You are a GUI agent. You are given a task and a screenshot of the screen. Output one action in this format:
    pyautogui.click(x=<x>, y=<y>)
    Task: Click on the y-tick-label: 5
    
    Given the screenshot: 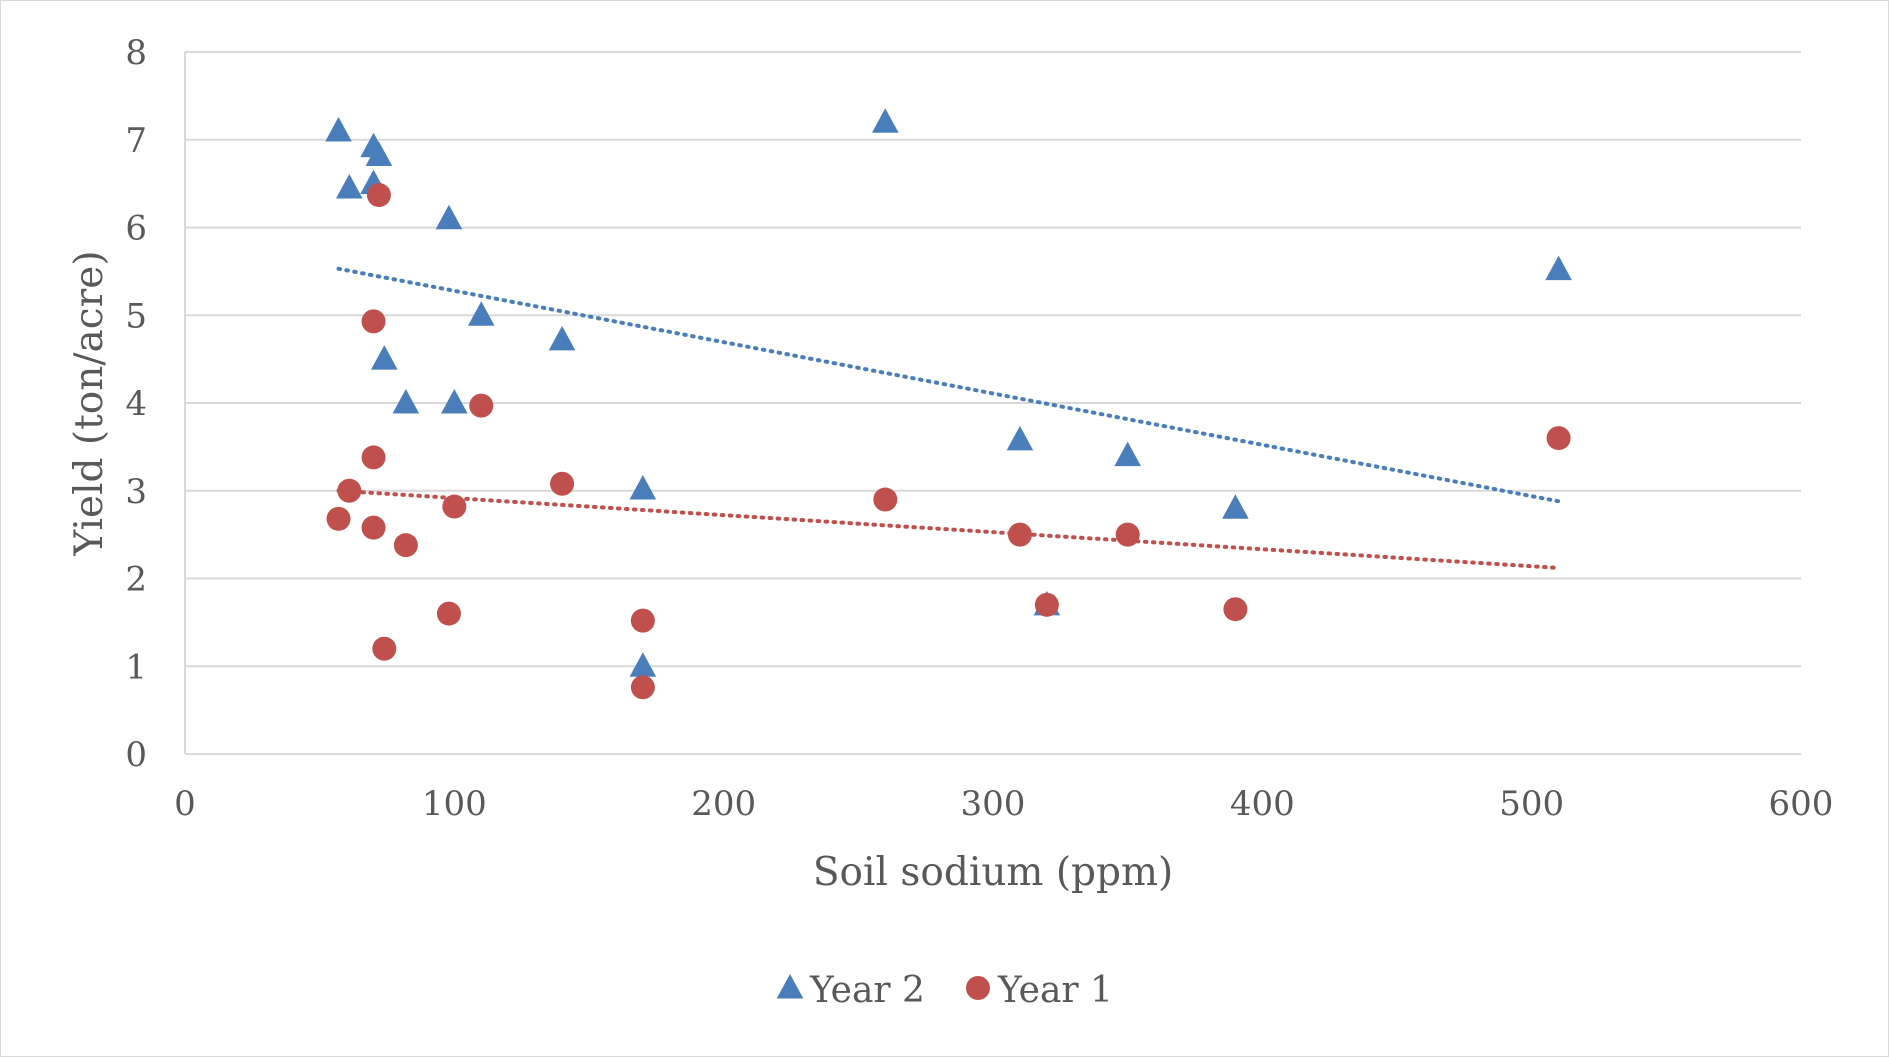 What is the action you would take?
    pyautogui.click(x=136, y=316)
    